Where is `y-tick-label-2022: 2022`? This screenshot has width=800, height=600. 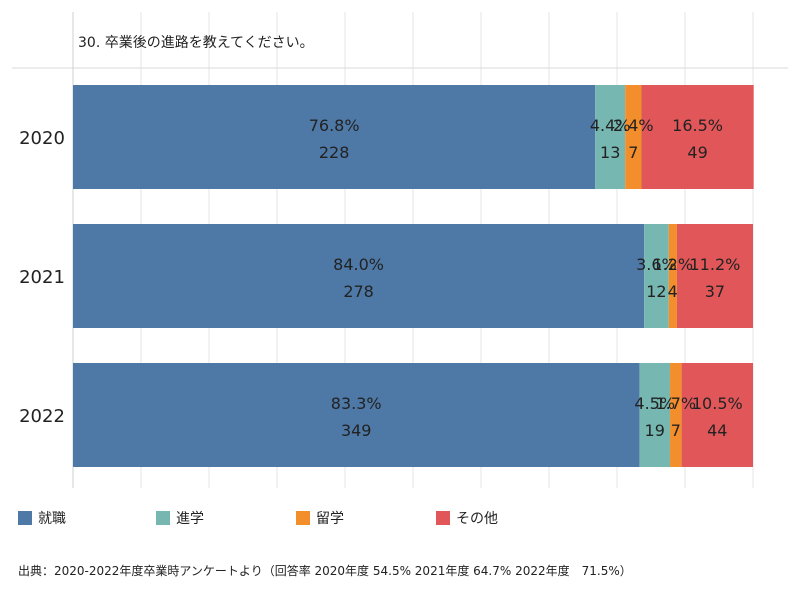
y-tick-label-2022: 2022 is located at coordinates (42, 416).